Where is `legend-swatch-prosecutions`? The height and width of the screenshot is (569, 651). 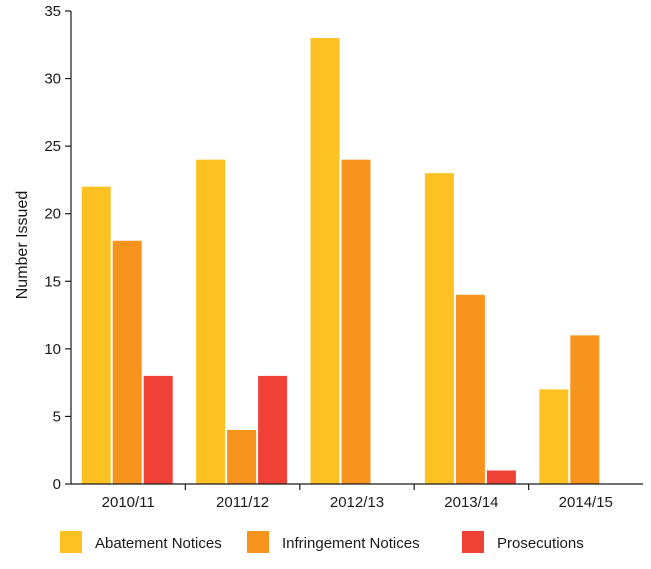
legend-swatch-prosecutions is located at coordinates (473, 542).